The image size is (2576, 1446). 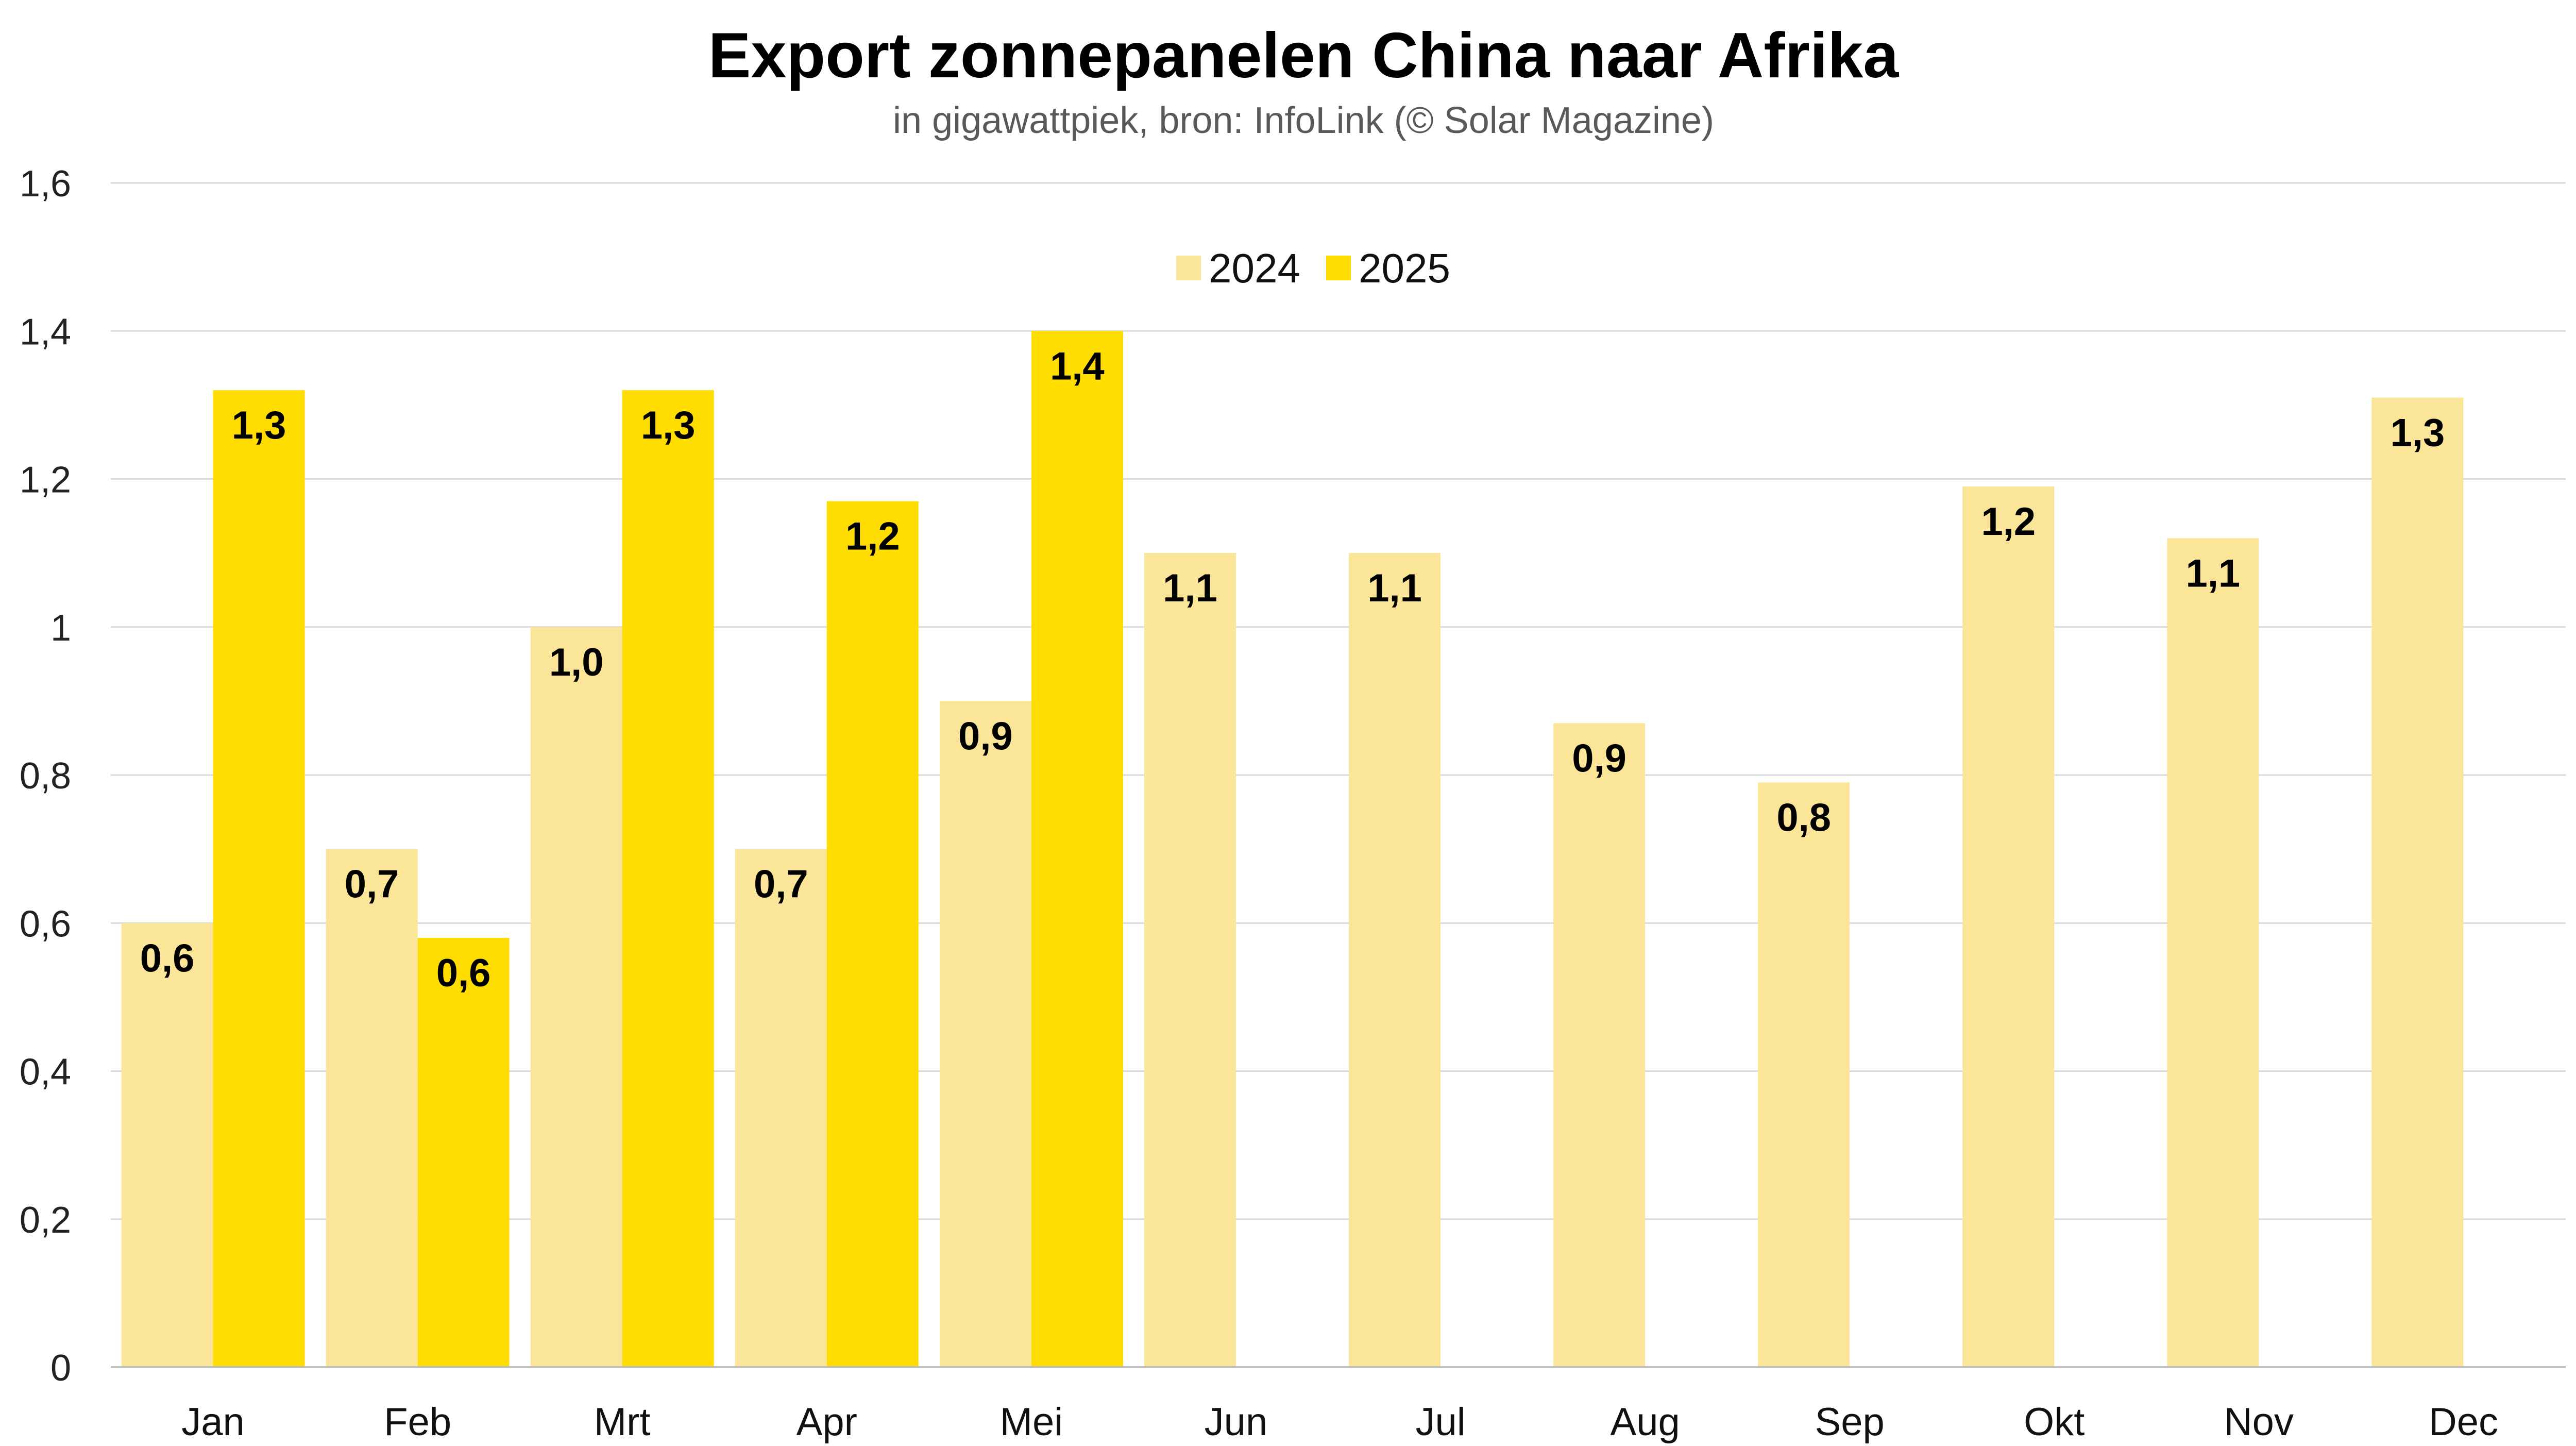 I want to click on legend-label: 2025, so click(x=1404, y=268).